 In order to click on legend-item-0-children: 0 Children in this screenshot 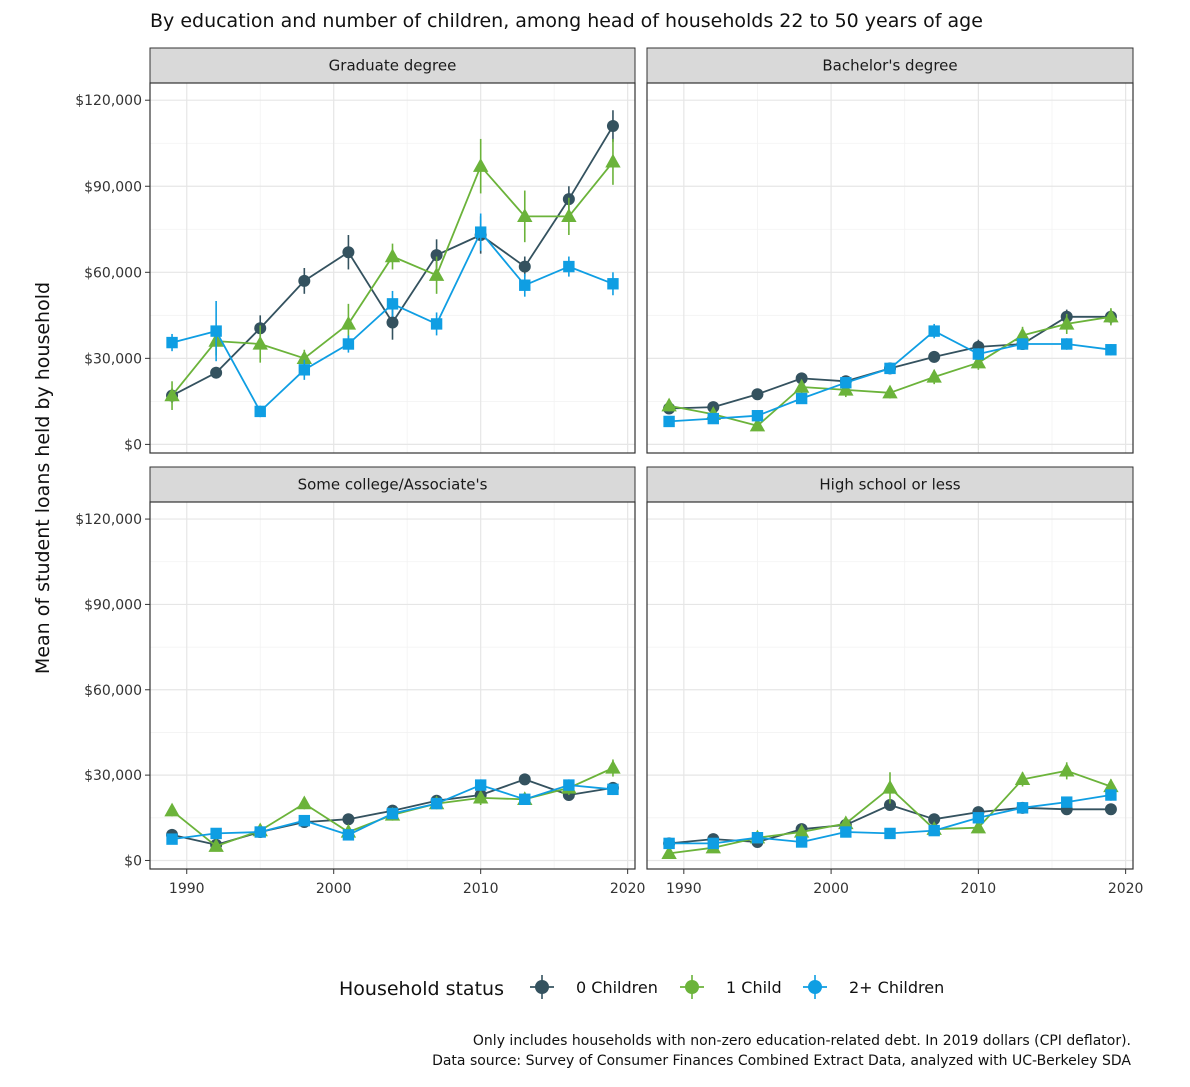, I will do `click(594, 987)`.